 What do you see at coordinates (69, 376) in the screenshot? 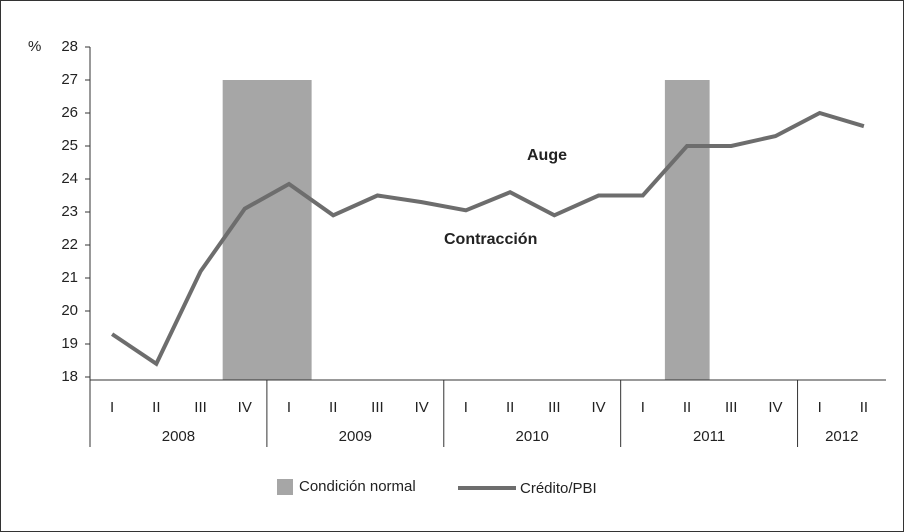
I see `y-tick-label: 18` at bounding box center [69, 376].